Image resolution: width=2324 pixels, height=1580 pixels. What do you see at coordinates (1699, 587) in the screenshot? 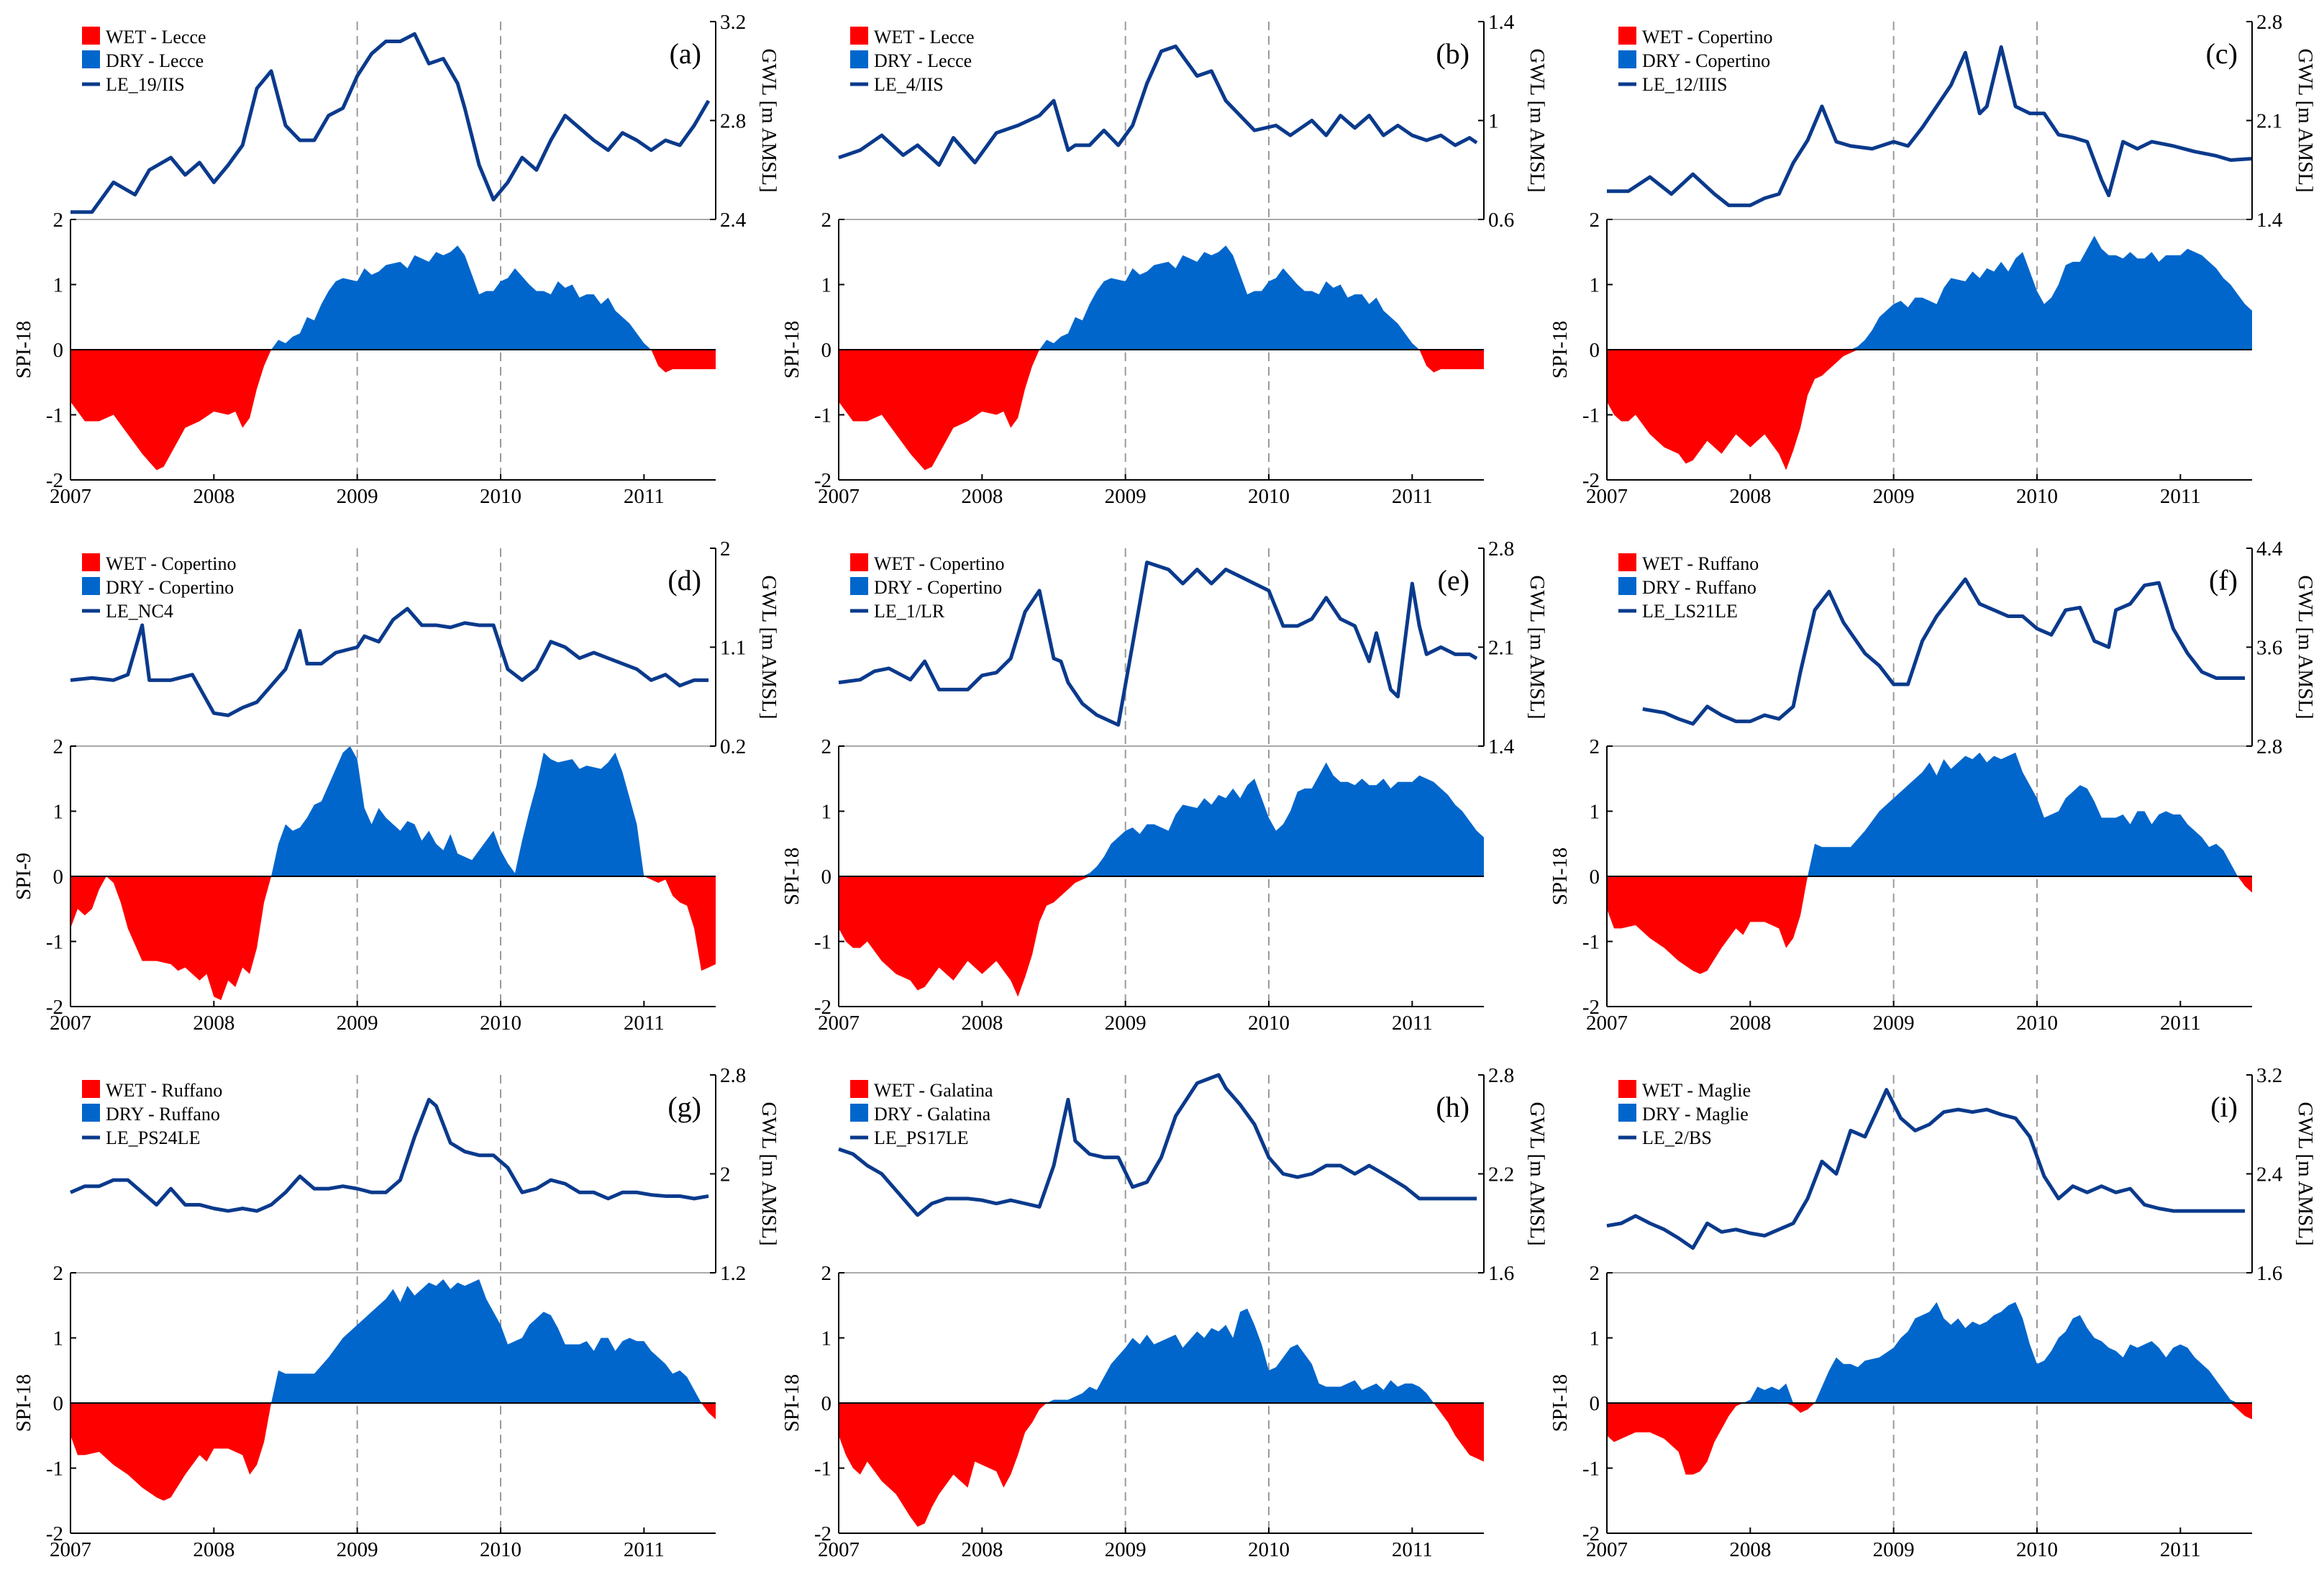
I see `legend-dry-label: DRY - Ruffano` at bounding box center [1699, 587].